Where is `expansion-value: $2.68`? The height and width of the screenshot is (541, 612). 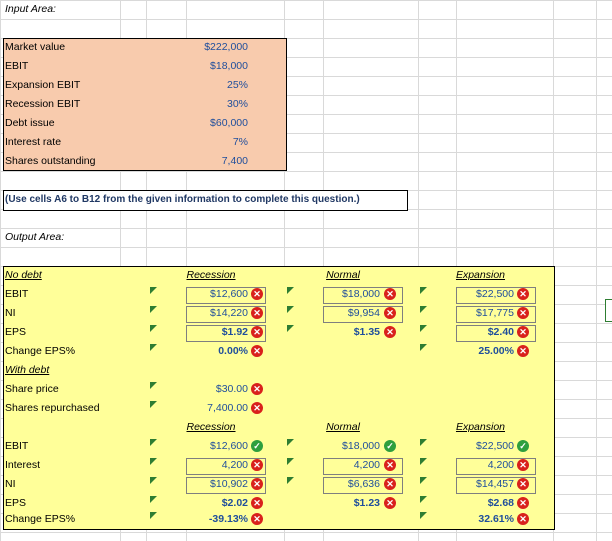
expansion-value: $2.68 is located at coordinates (500, 503).